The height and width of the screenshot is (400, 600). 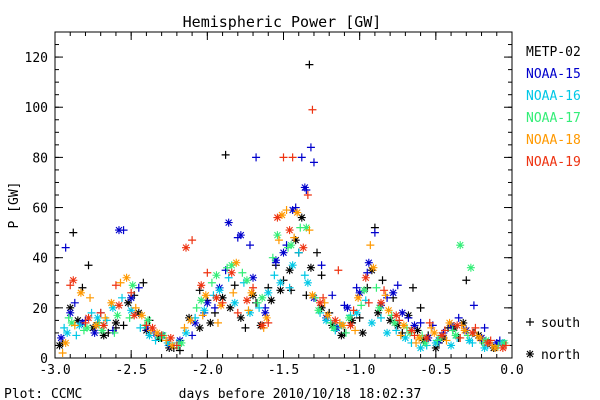 What do you see at coordinates (40, 158) in the screenshot?
I see `y-tick-label: 80` at bounding box center [40, 158].